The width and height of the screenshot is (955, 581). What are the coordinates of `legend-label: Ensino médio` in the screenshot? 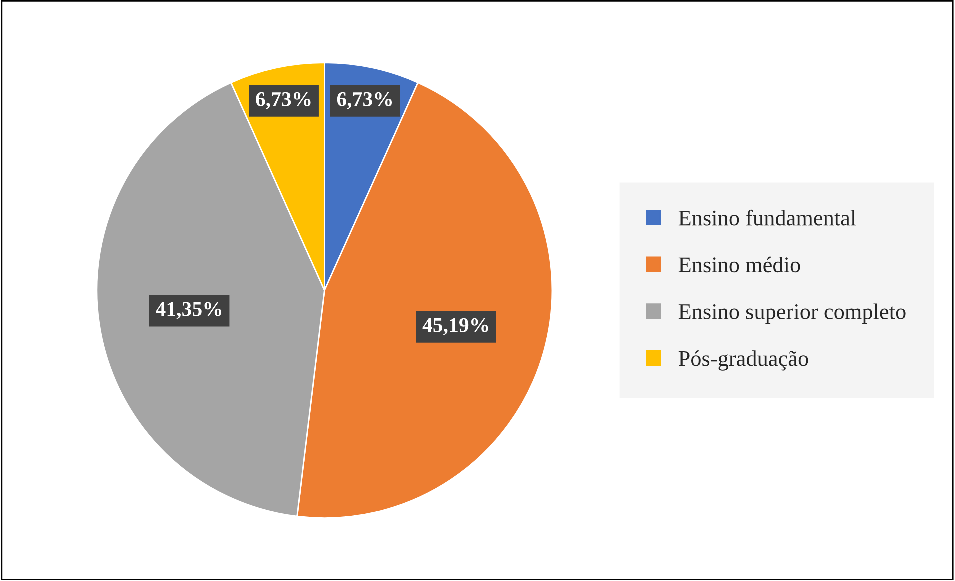 It's located at (739, 264).